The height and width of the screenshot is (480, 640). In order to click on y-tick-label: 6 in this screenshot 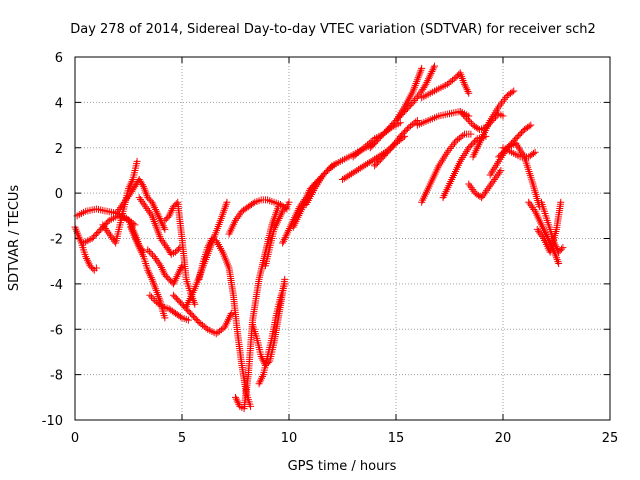, I will do `click(59, 58)`.